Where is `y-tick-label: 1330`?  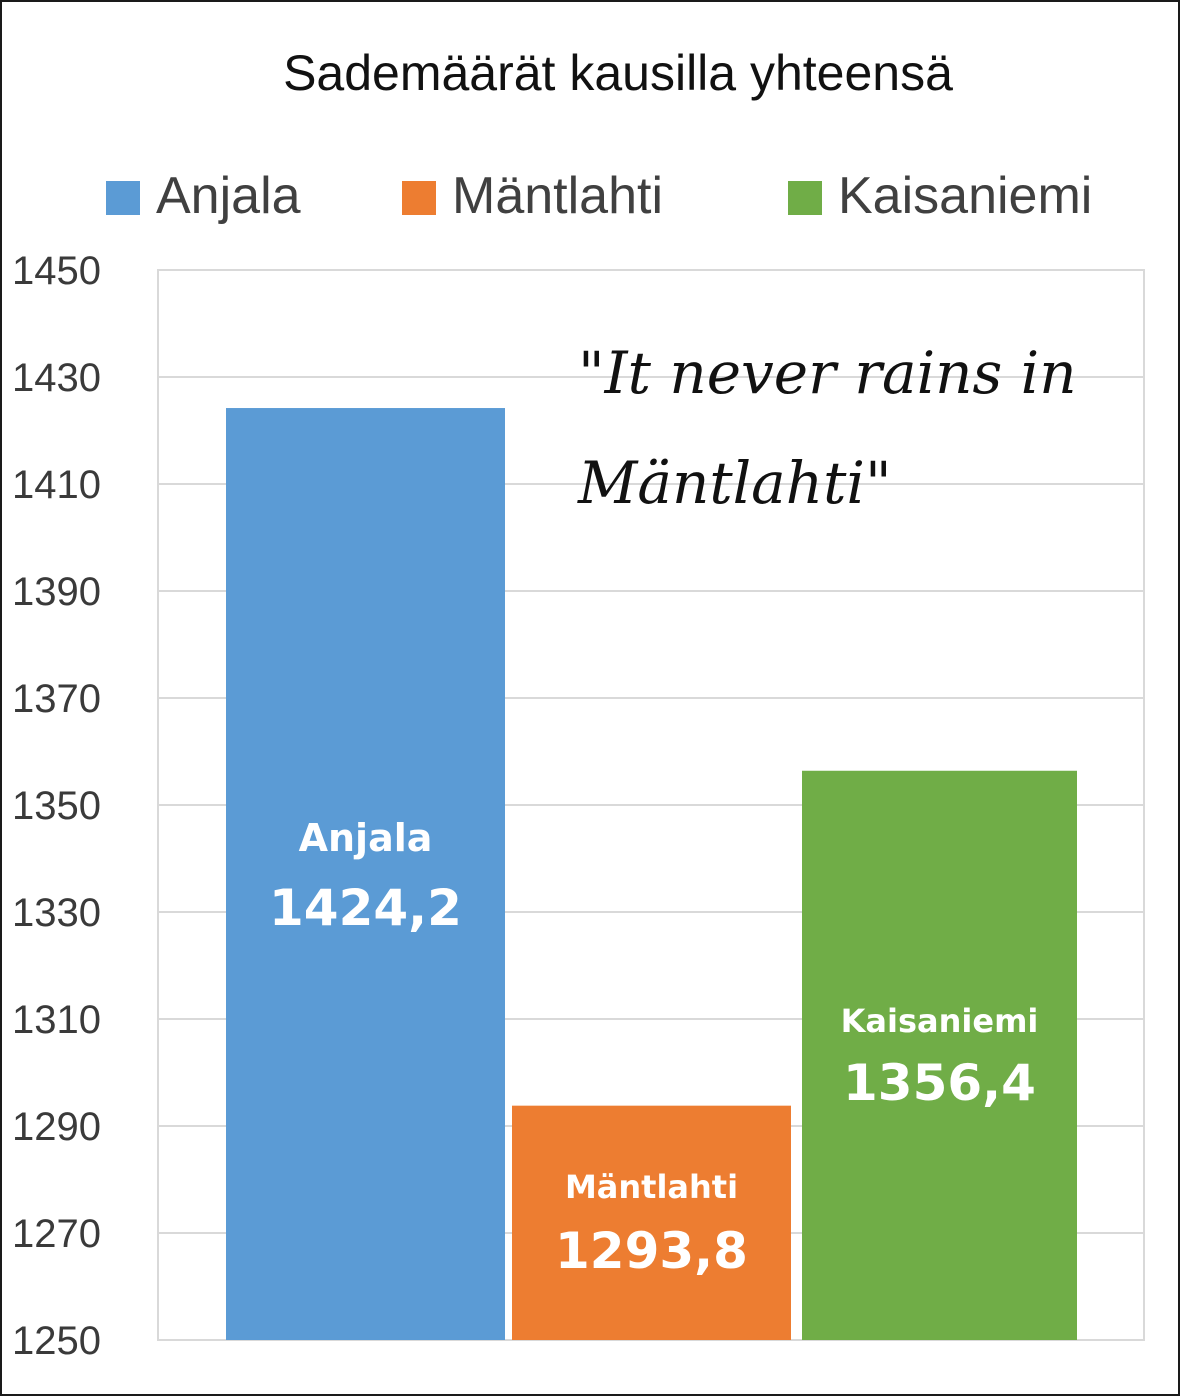
y-tick-label: 1330 is located at coordinates (56, 913).